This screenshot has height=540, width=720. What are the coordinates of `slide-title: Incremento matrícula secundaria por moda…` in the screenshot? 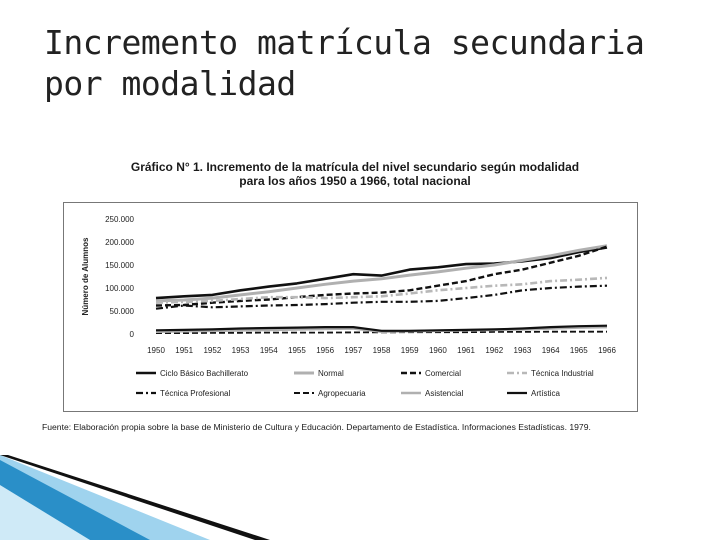 It's located at (344, 63).